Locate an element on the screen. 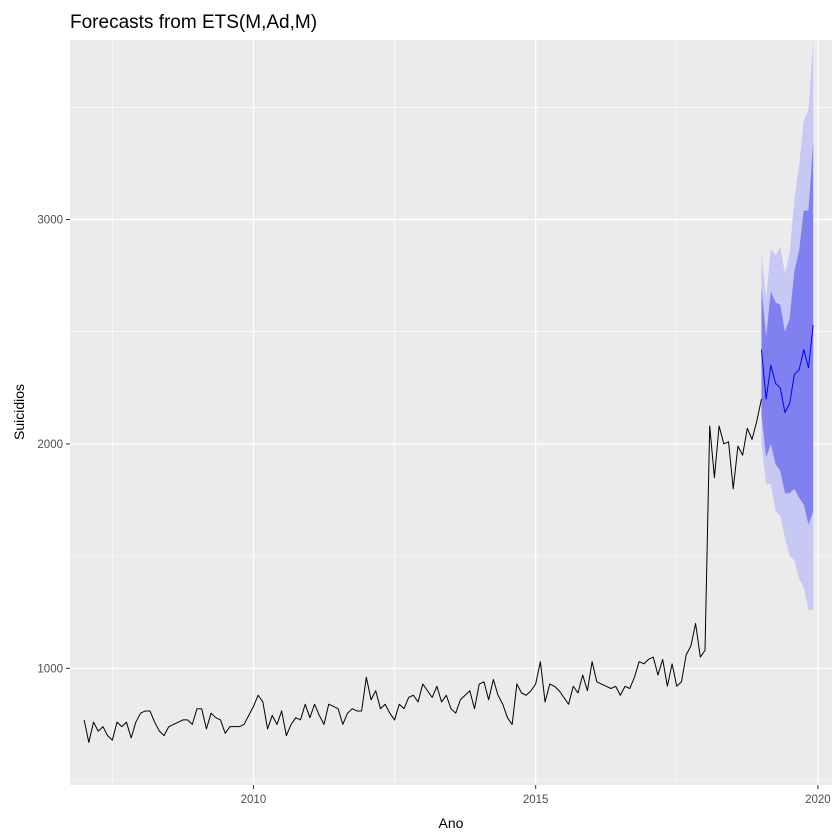  prediction-intervals is located at coordinates (787, 325).